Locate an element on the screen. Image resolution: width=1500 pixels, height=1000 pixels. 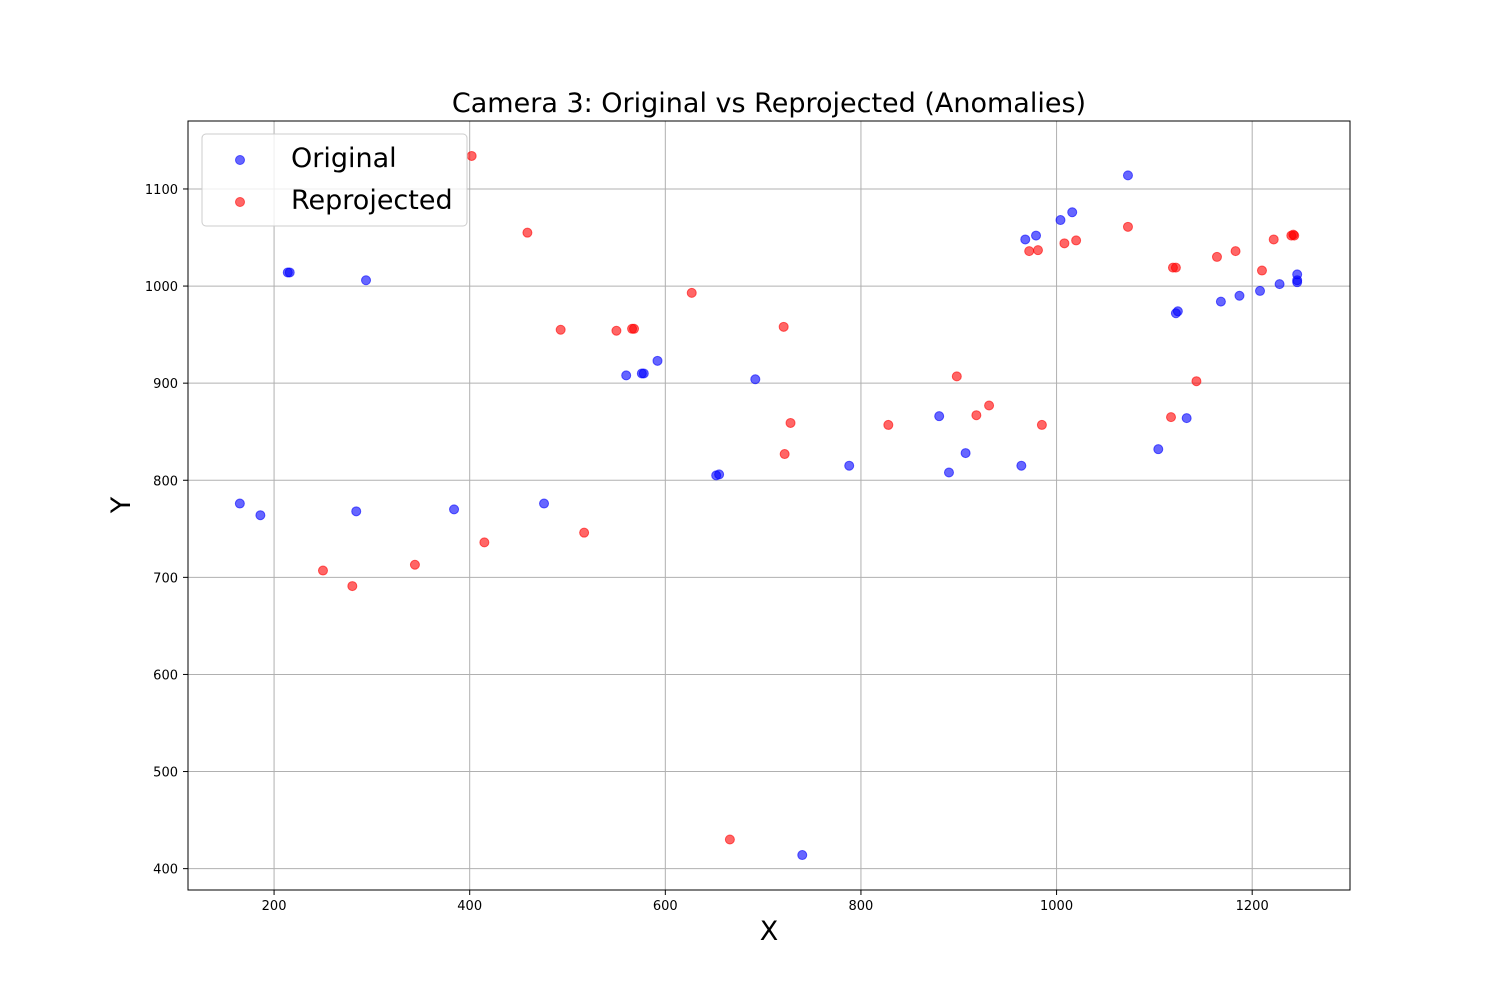
legend-marker-reprojected is located at coordinates (240, 202).